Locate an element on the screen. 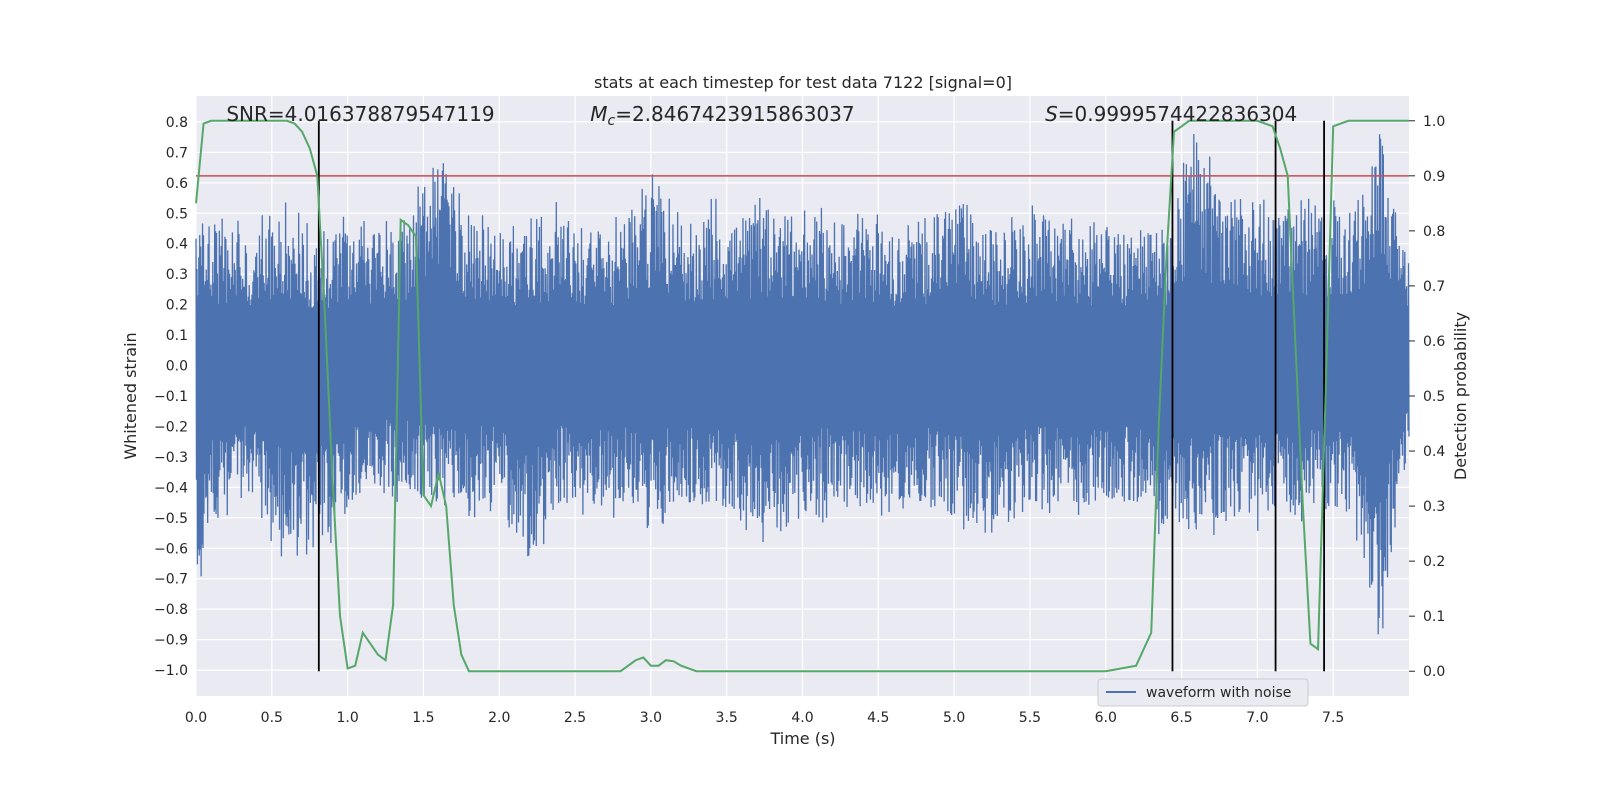 The height and width of the screenshot is (800, 1600). y-right-tick-label: 0.1 is located at coordinates (1434, 617).